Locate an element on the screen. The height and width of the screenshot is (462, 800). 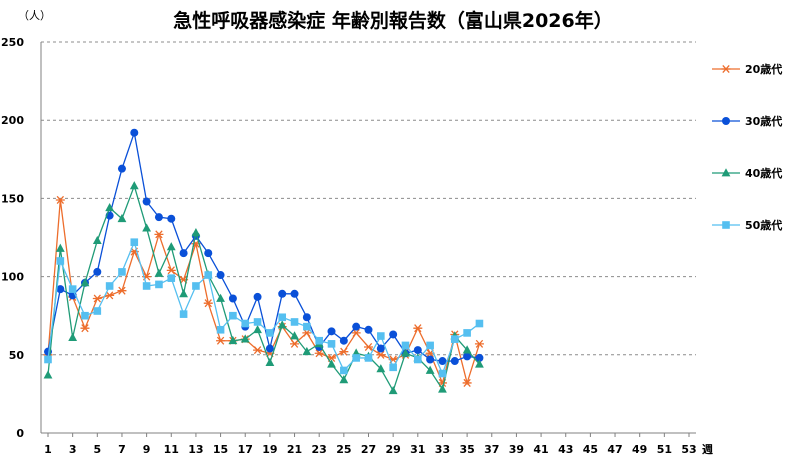
x-tick-label: 15 is located at coordinates (220, 449).